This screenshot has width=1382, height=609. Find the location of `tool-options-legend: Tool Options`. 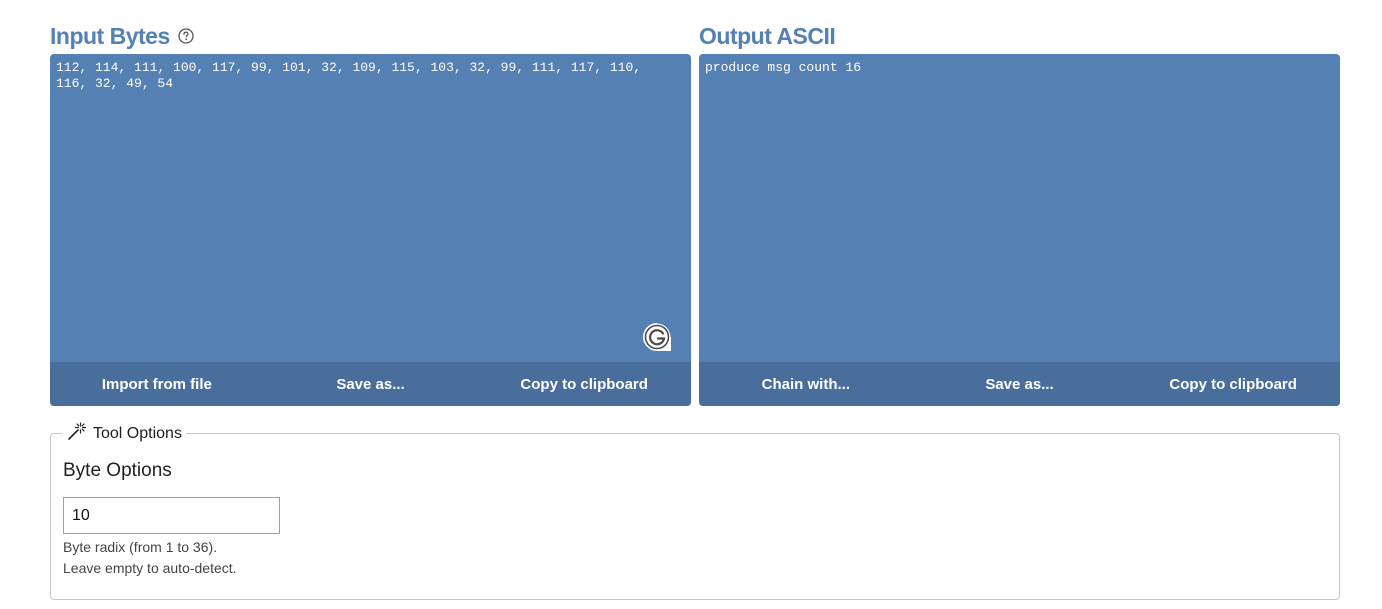

tool-options-legend: Tool Options is located at coordinates (124, 433).